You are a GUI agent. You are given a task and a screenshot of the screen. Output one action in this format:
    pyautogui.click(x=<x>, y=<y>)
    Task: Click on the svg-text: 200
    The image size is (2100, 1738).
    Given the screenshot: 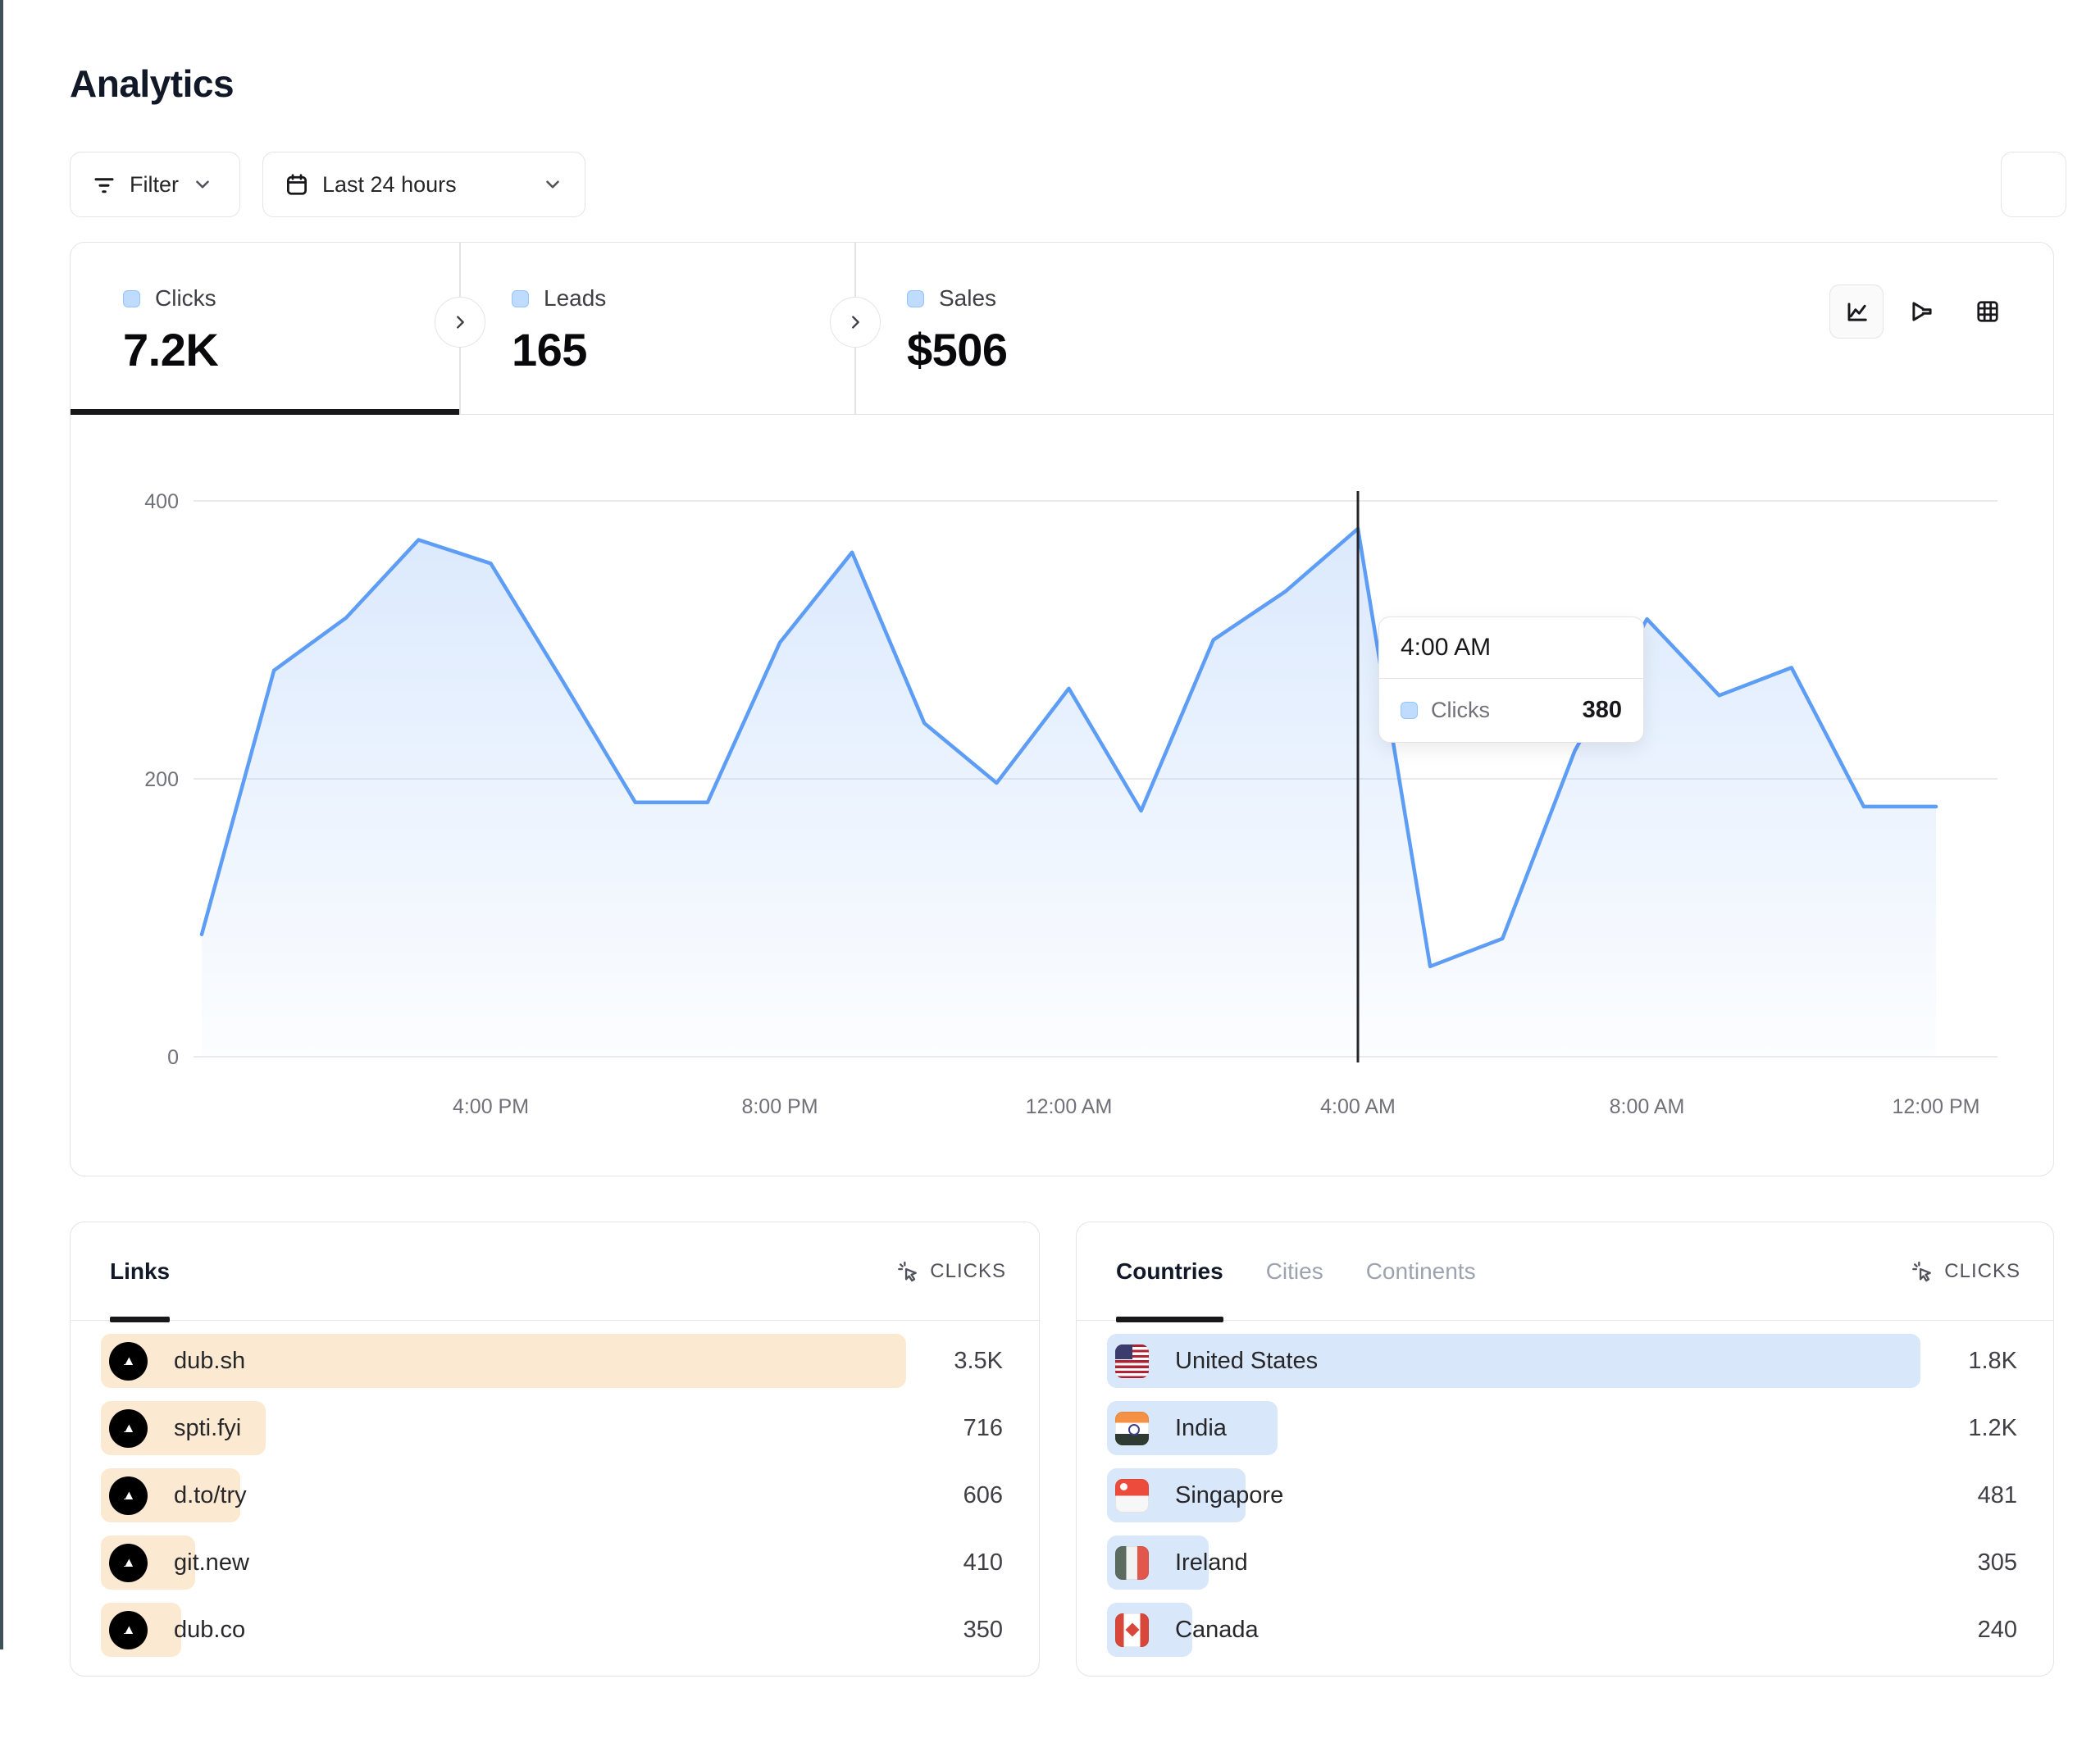 What is the action you would take?
    pyautogui.click(x=161, y=779)
    